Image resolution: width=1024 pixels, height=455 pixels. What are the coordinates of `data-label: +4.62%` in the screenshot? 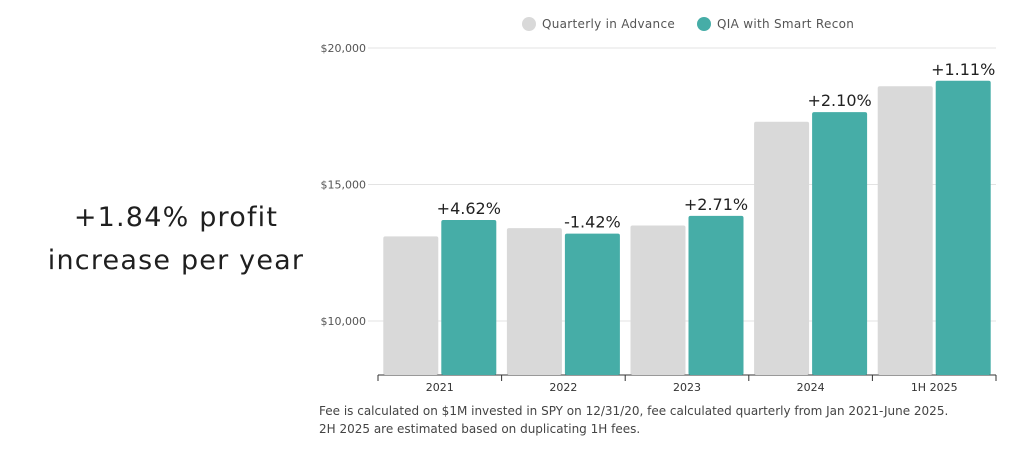 It's located at (469, 208).